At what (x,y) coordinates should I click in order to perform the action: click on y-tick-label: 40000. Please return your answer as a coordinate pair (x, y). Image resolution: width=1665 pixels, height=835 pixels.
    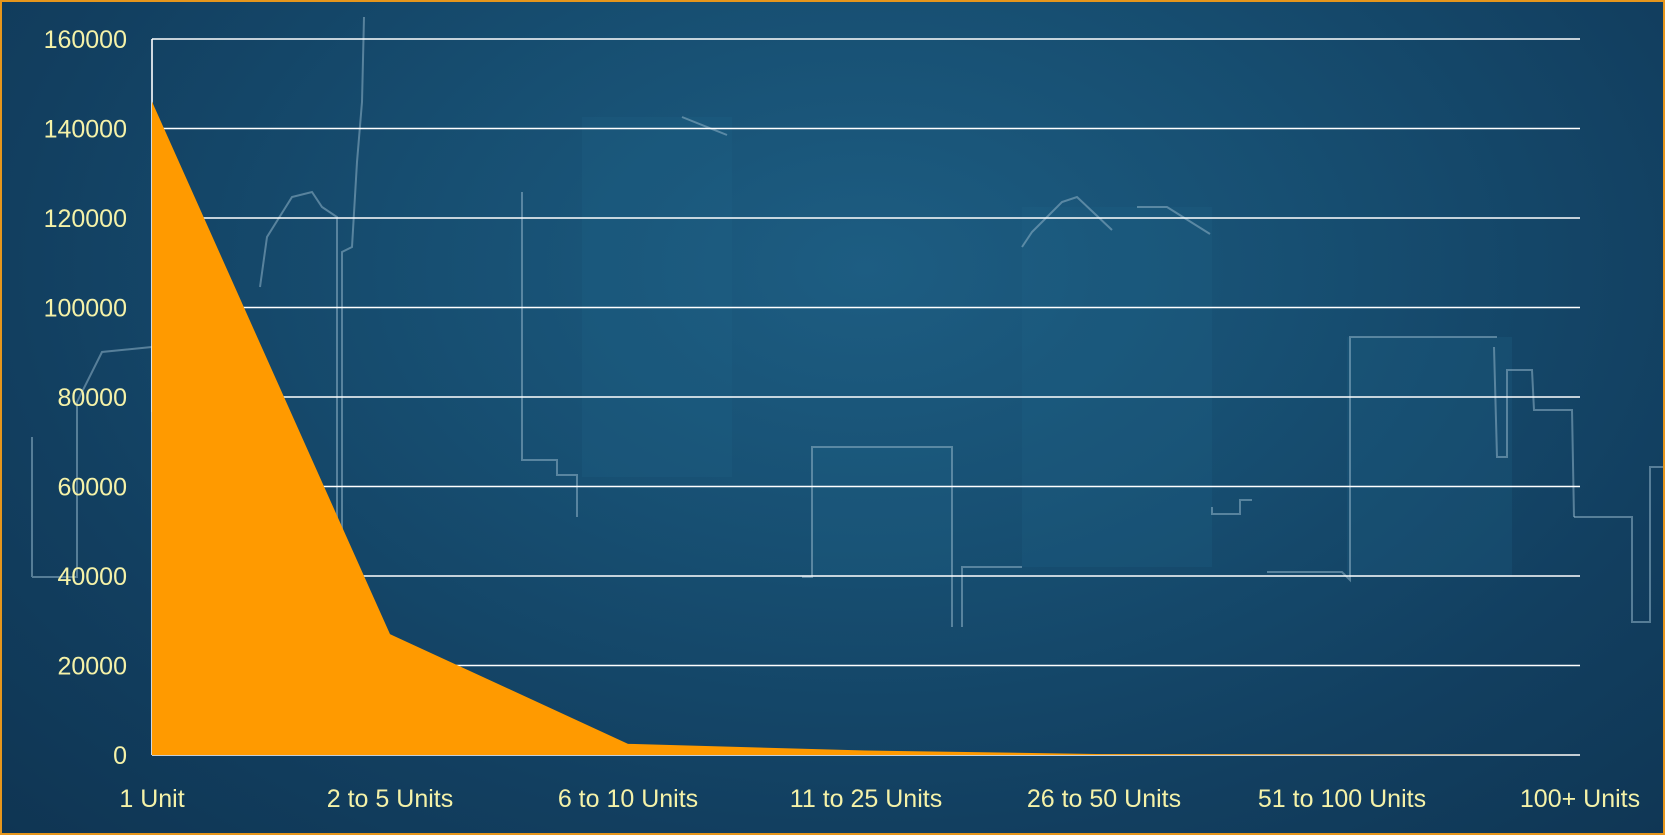
    Looking at the image, I should click on (92, 577).